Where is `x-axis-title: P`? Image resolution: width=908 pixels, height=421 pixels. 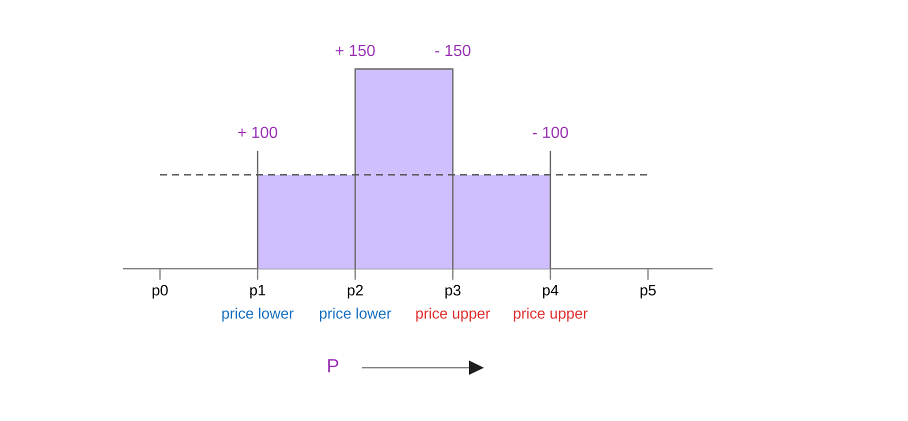 x-axis-title: P is located at coordinates (333, 365).